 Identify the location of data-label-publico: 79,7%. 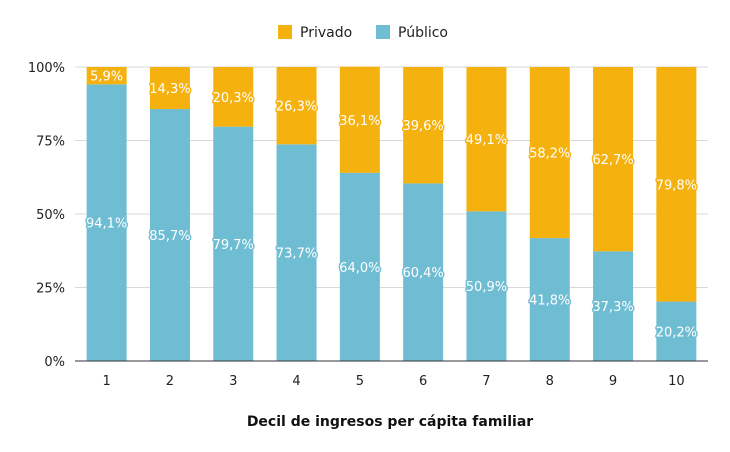
(233, 245).